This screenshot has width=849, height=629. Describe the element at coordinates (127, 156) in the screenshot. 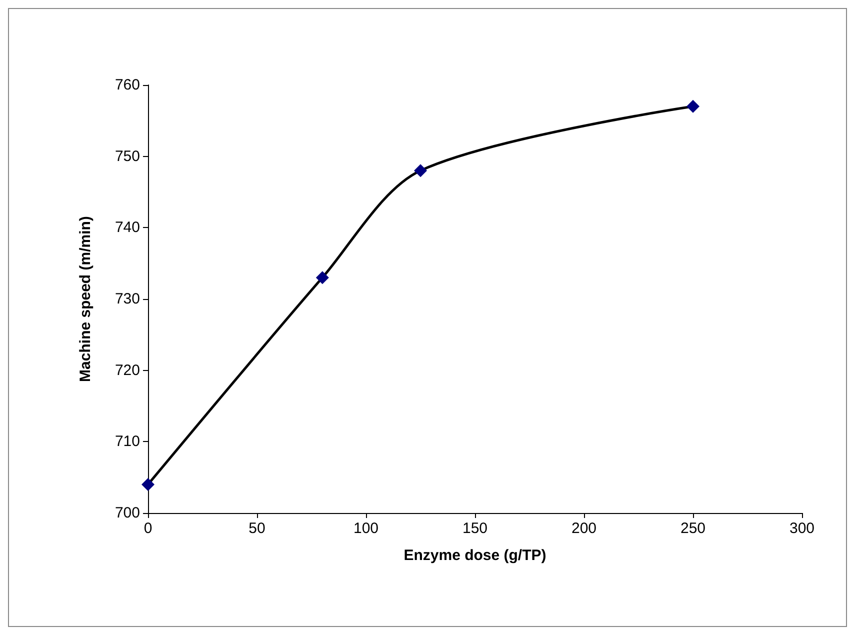

I see `y-tick-label: 750` at that location.